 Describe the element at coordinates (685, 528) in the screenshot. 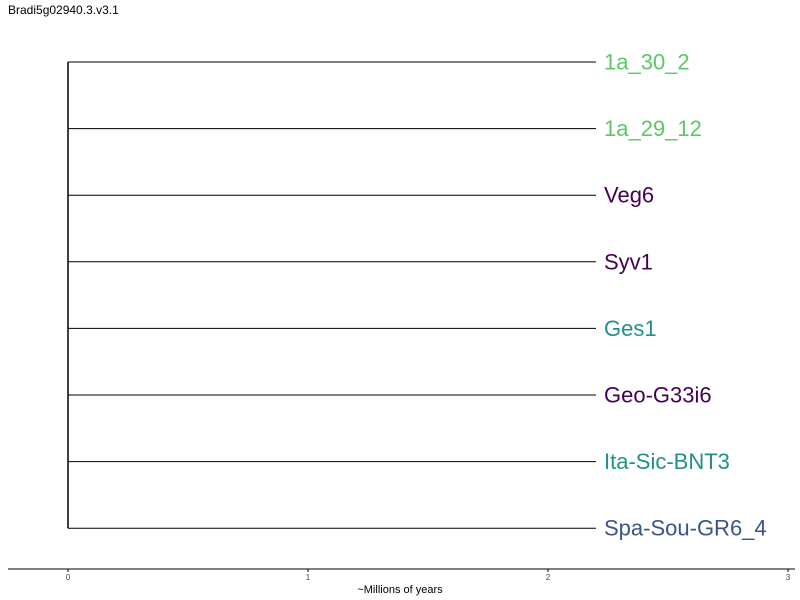

I see `tip-label: Spa-Sou-GR6_4` at that location.